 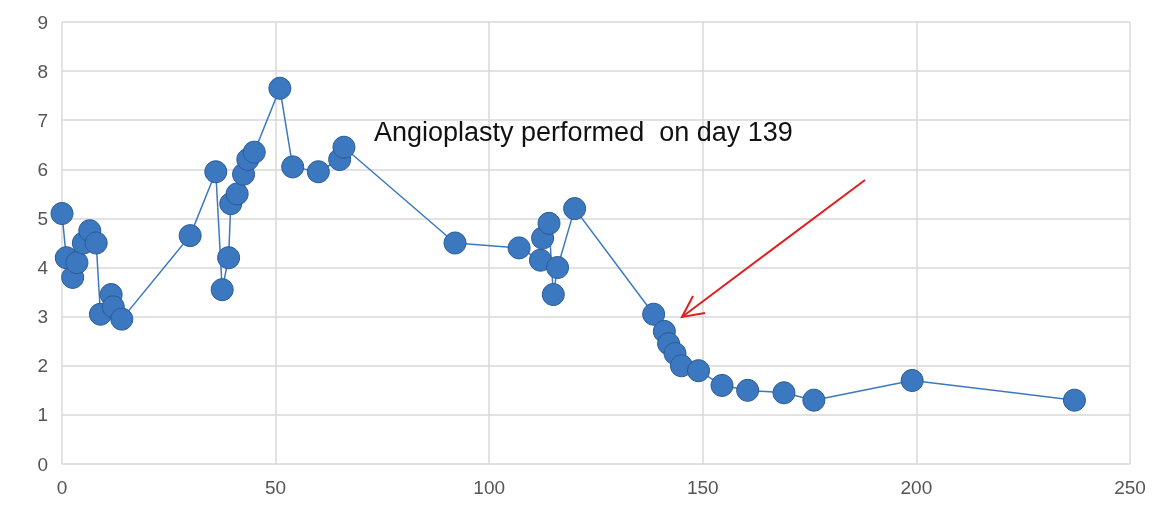 I want to click on y-tick-label: 5, so click(x=42, y=218).